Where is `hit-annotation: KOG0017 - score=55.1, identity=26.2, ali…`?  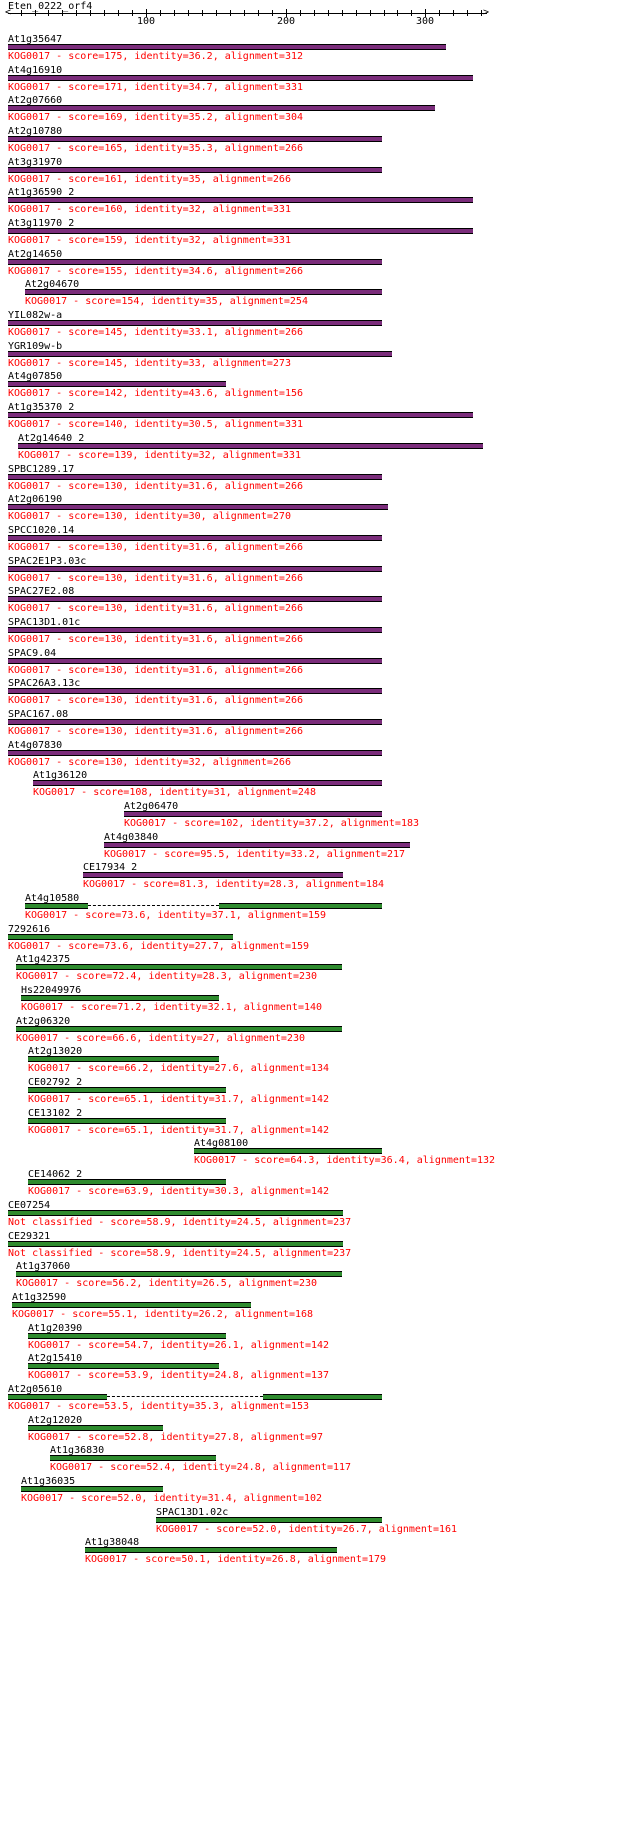 hit-annotation: KOG0017 - score=55.1, identity=26.2, ali… is located at coordinates (163, 1314).